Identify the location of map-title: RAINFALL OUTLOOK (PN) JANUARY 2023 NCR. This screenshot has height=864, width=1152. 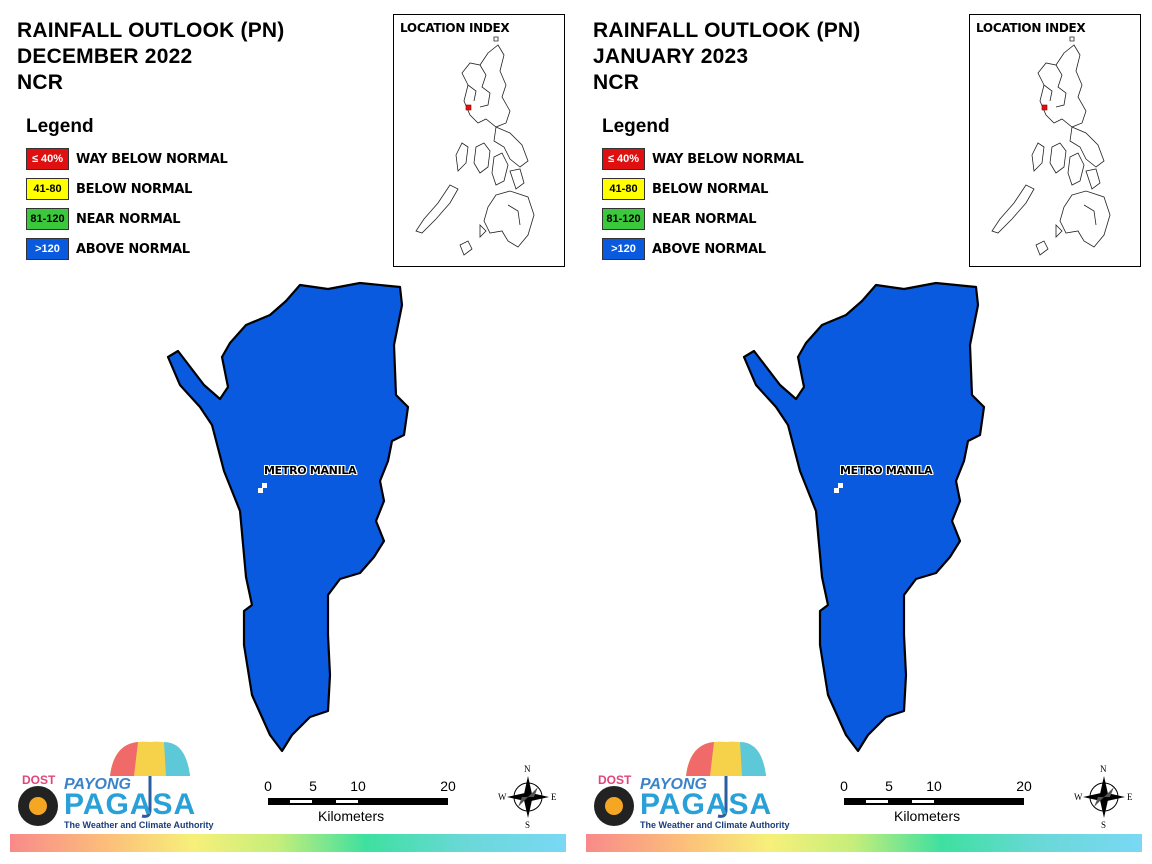
(726, 57).